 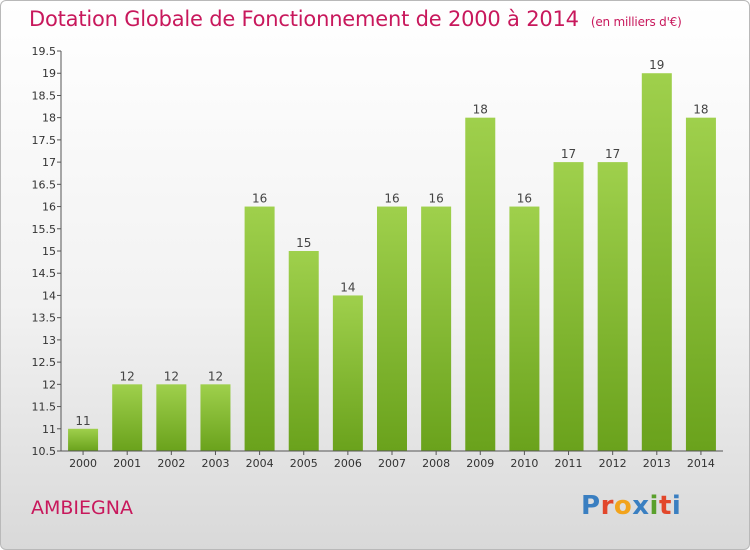 What do you see at coordinates (665, 506) in the screenshot?
I see `logo-letter: t` at bounding box center [665, 506].